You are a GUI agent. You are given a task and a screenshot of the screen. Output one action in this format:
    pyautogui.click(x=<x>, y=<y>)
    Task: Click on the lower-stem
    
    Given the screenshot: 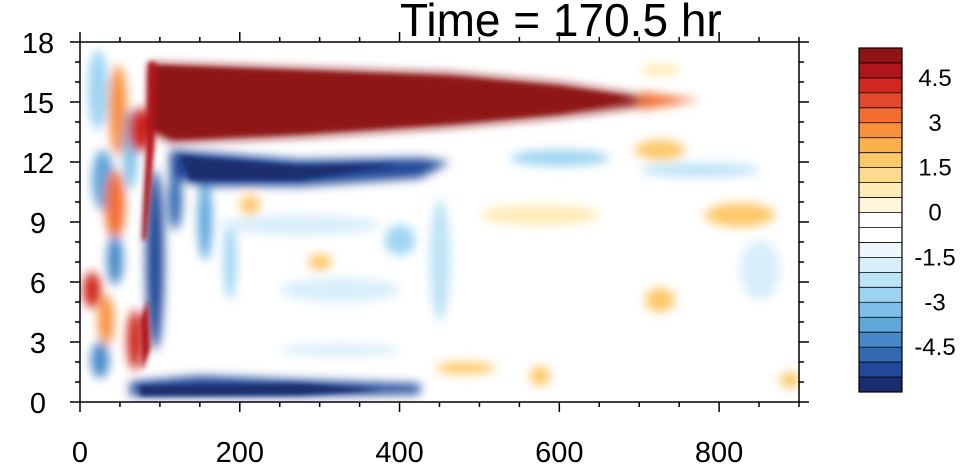 What is the action you would take?
    pyautogui.click(x=145, y=335)
    